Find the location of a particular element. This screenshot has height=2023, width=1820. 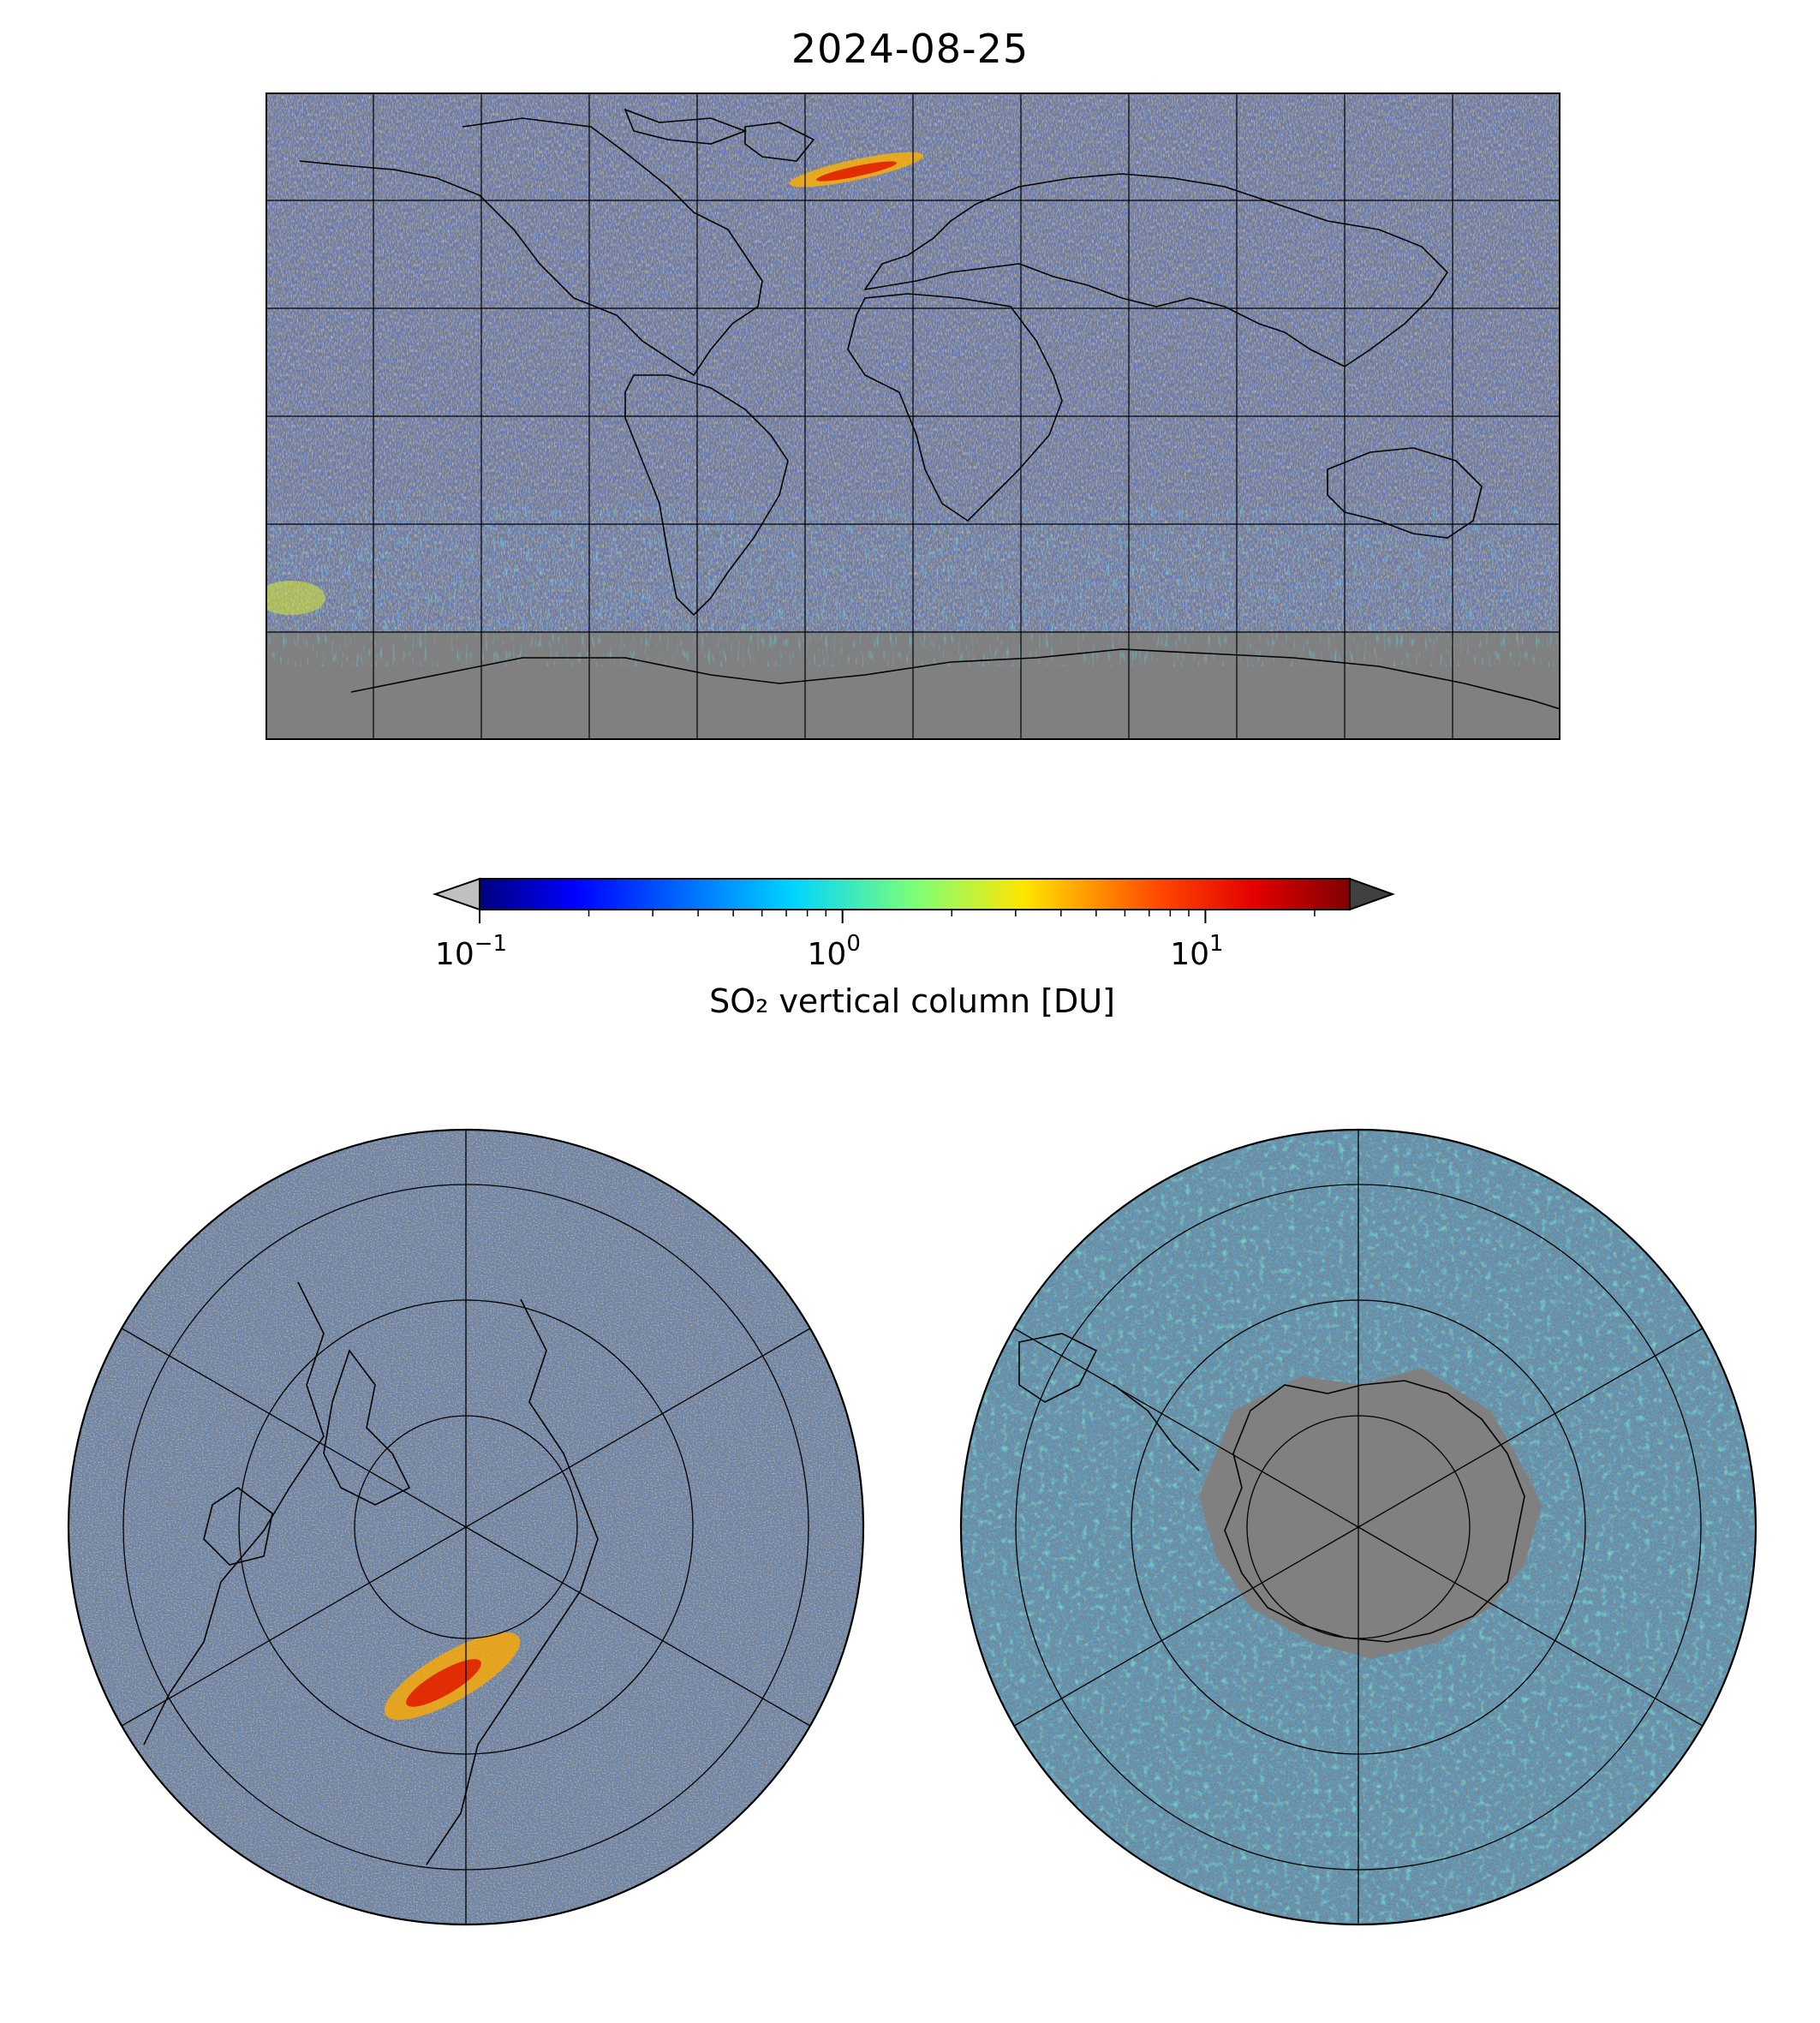

colorbar-outline is located at coordinates (915, 894).